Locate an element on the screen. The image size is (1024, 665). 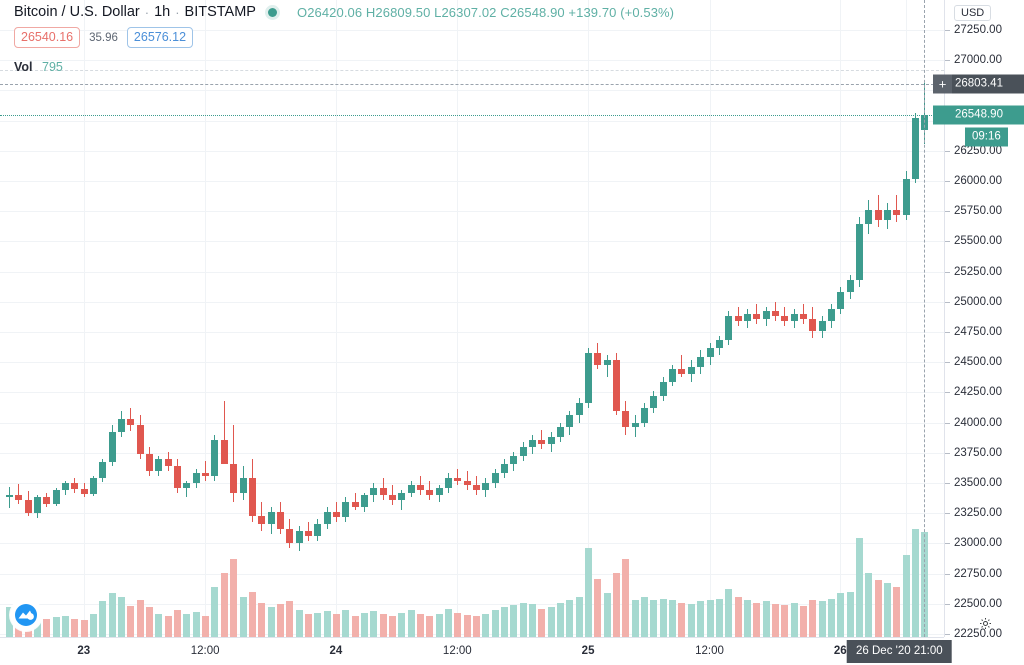
price-tick: 26250.00 is located at coordinates (984, 151).